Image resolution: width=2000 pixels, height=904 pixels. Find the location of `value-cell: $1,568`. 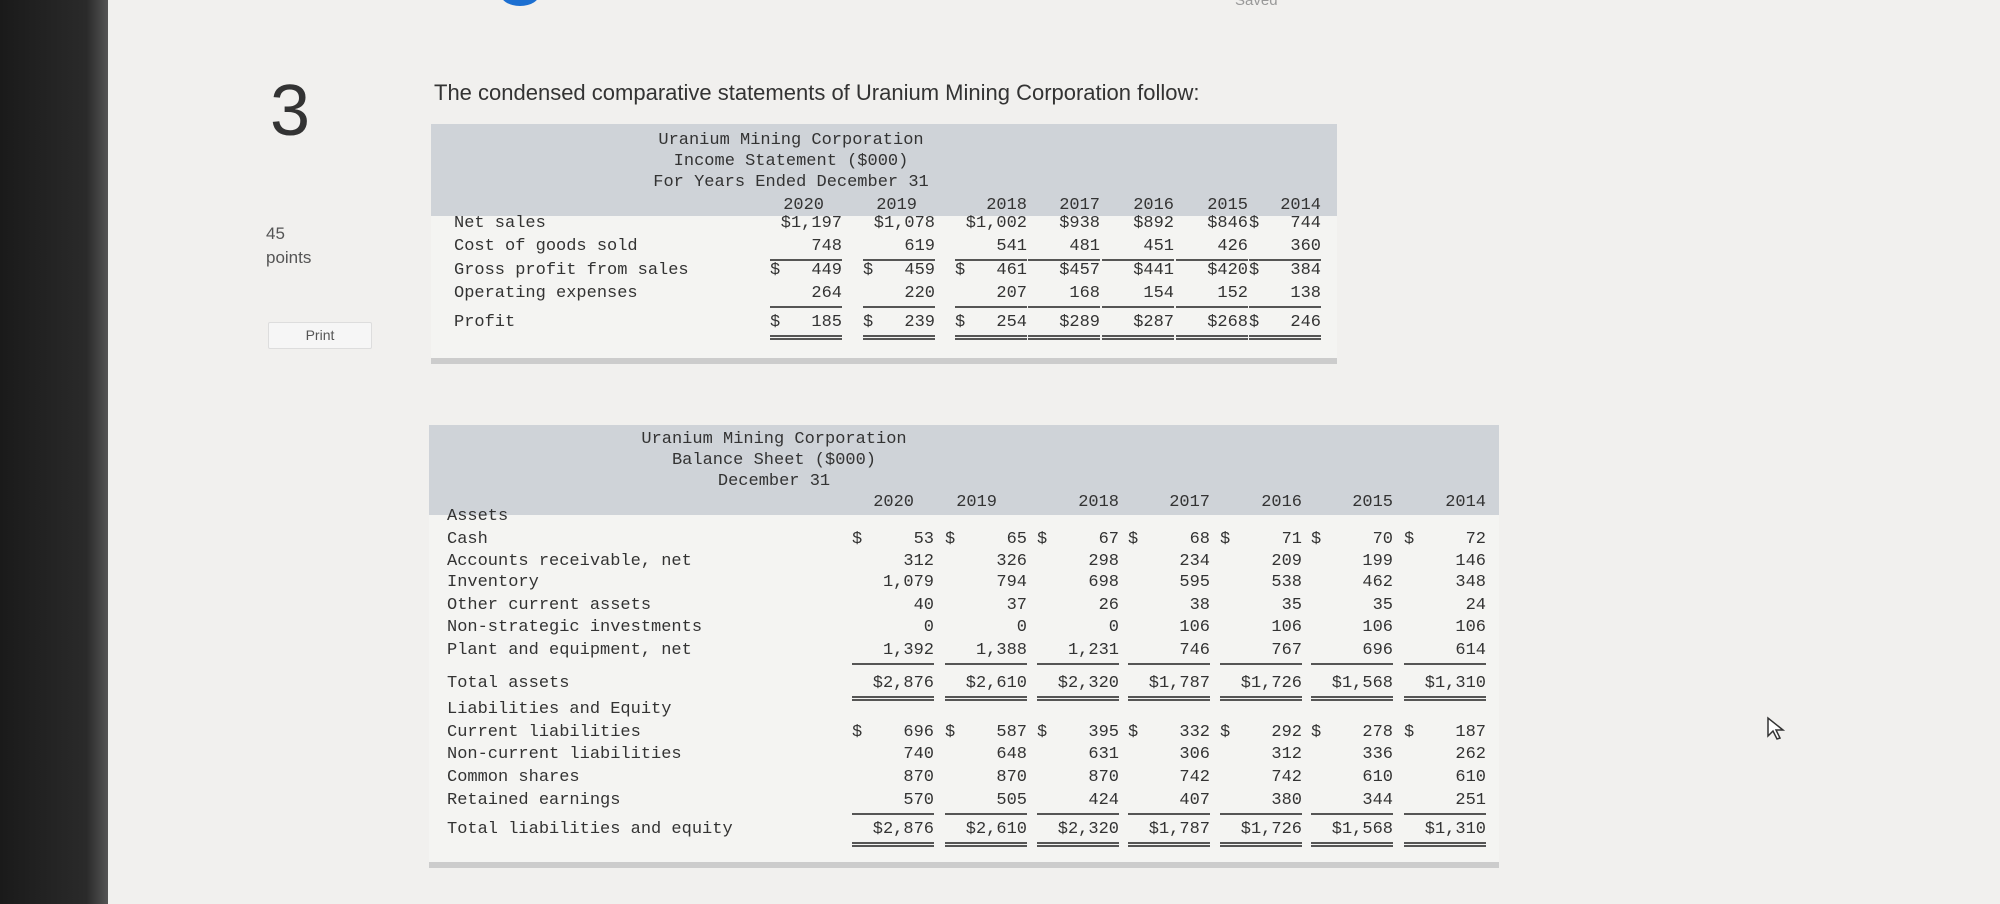

value-cell: $1,568 is located at coordinates (1352, 687).